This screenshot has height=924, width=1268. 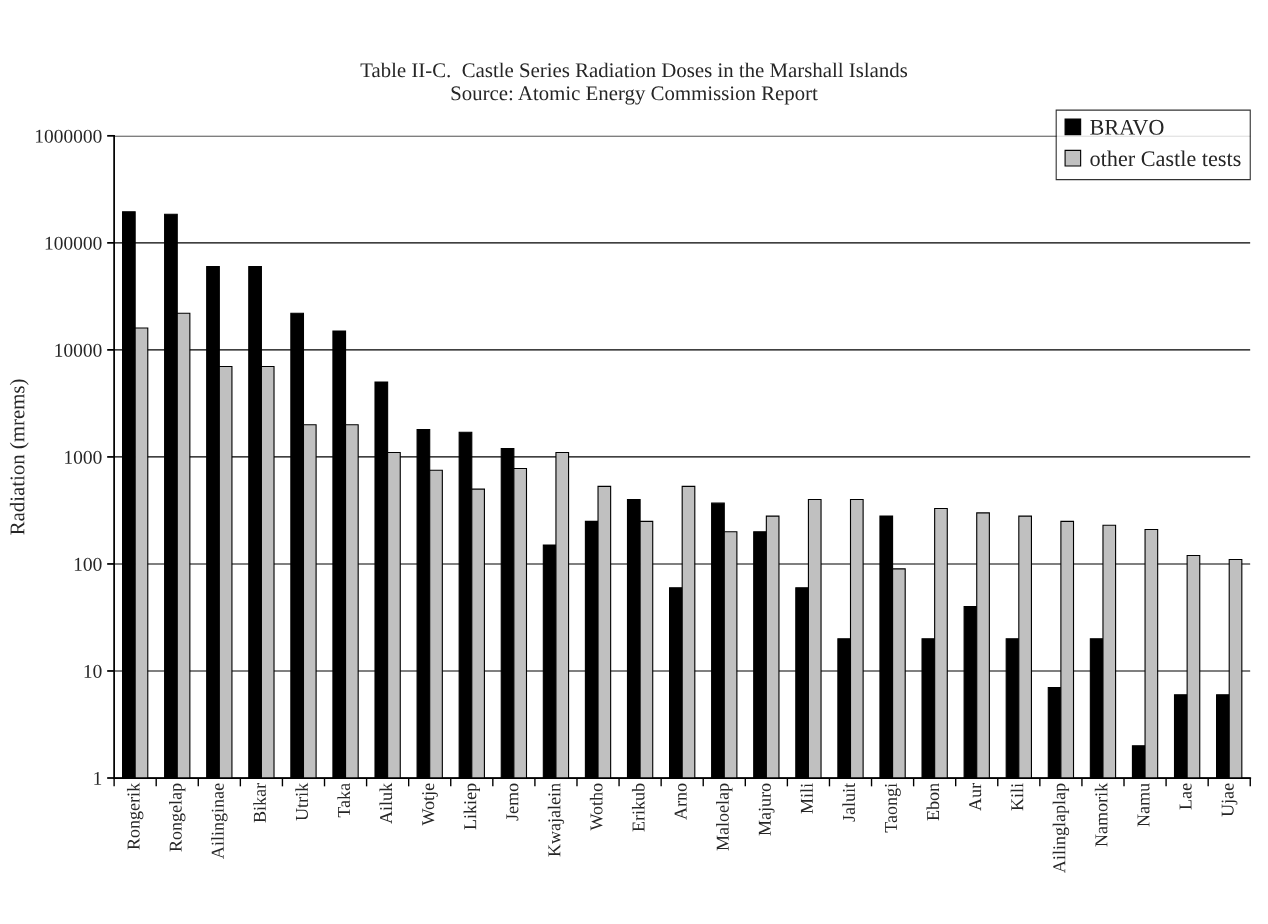 What do you see at coordinates (975, 797) in the screenshot?
I see `x-tick-label: Aur` at bounding box center [975, 797].